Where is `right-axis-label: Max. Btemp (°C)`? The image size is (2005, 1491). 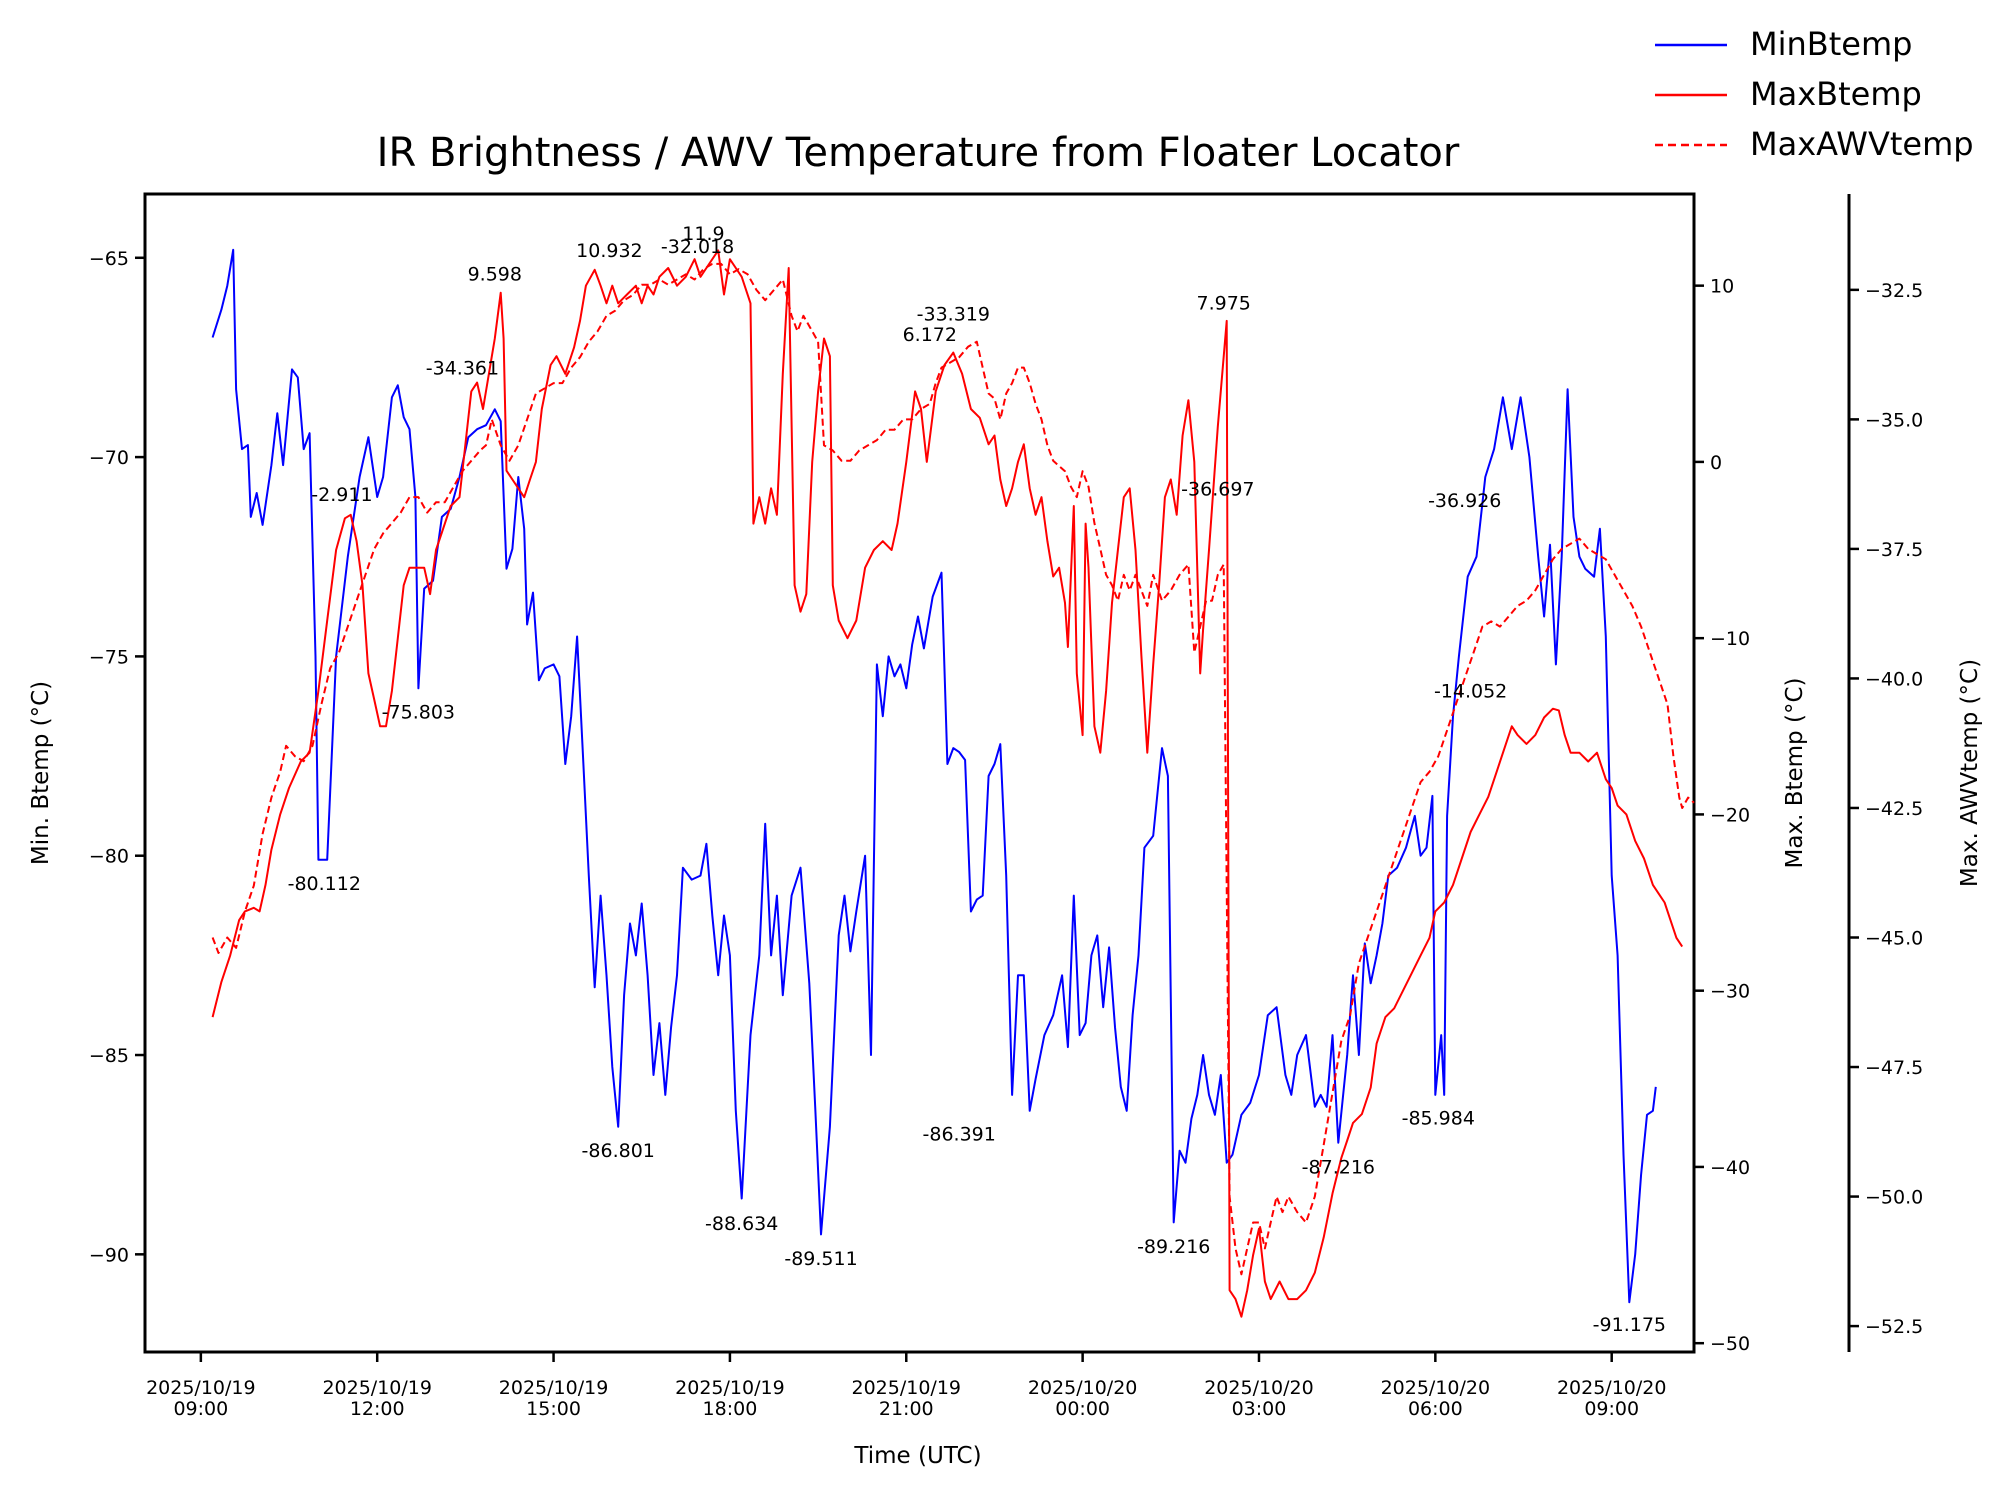
right-axis-label: Max. Btemp (°C) is located at coordinates (1795, 773).